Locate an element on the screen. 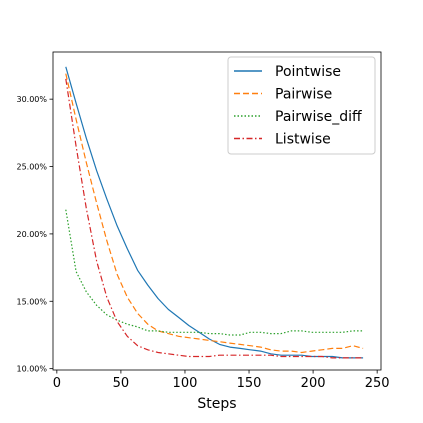  x-tick-label: 50 is located at coordinates (121, 383).